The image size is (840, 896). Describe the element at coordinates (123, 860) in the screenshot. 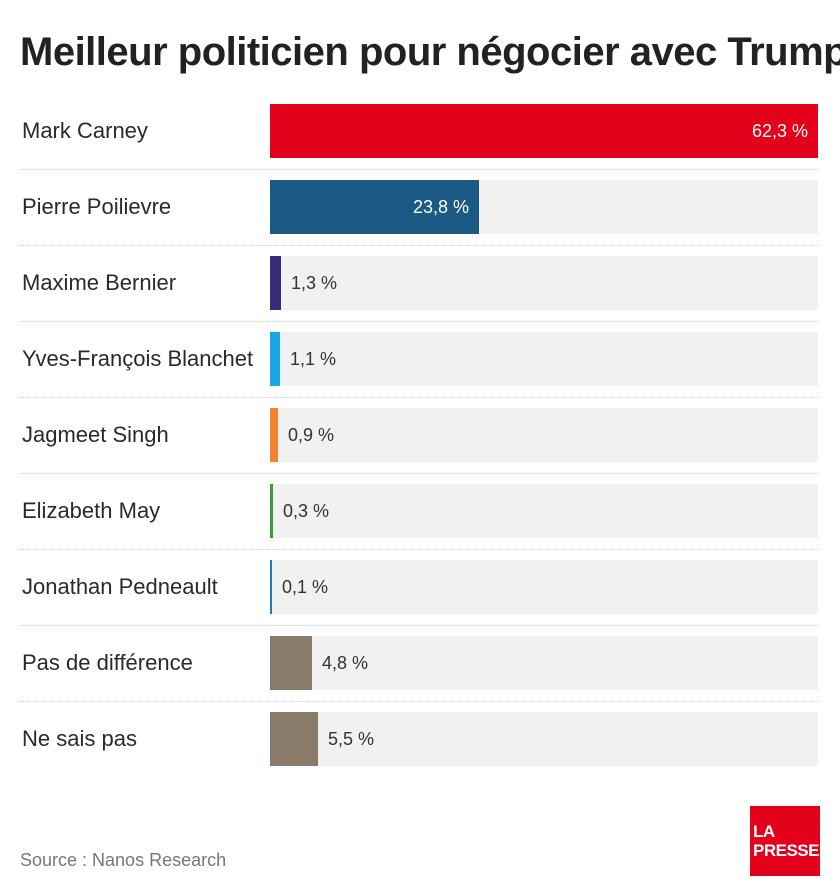

I see `source-note: Source : Nanos Research` at that location.